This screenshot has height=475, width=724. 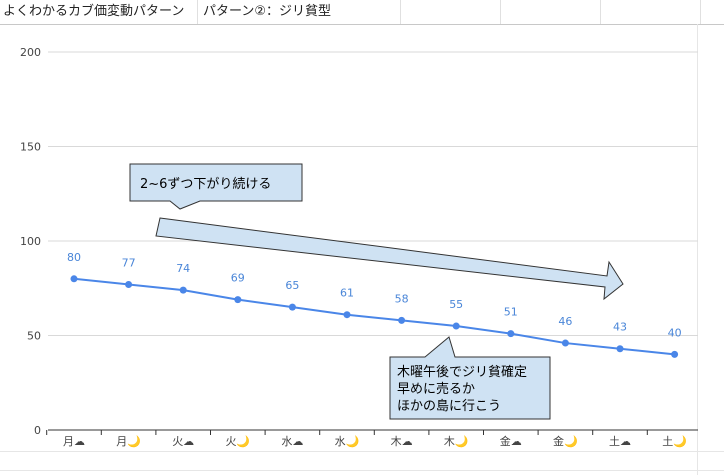 I want to click on data-label: 58, so click(x=402, y=298).